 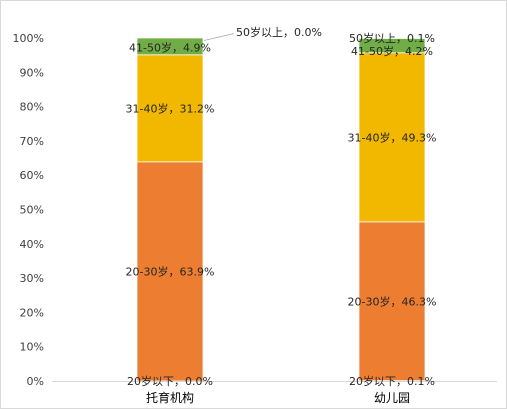 I want to click on leader-line, so click(x=219, y=37).